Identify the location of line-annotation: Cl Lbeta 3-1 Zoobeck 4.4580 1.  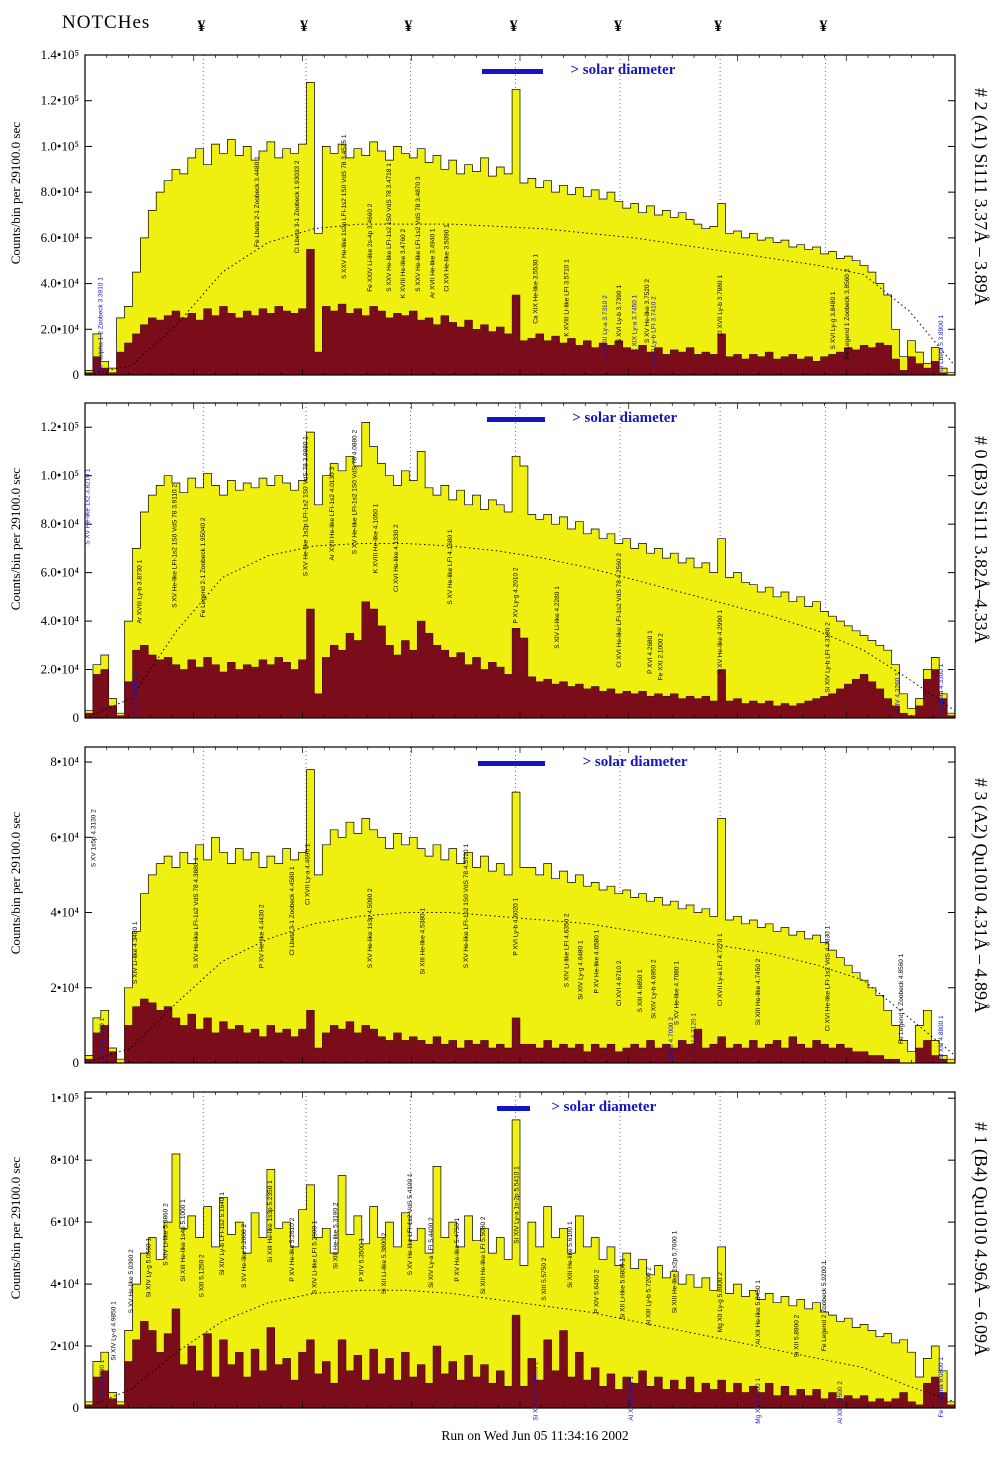
(292, 911).